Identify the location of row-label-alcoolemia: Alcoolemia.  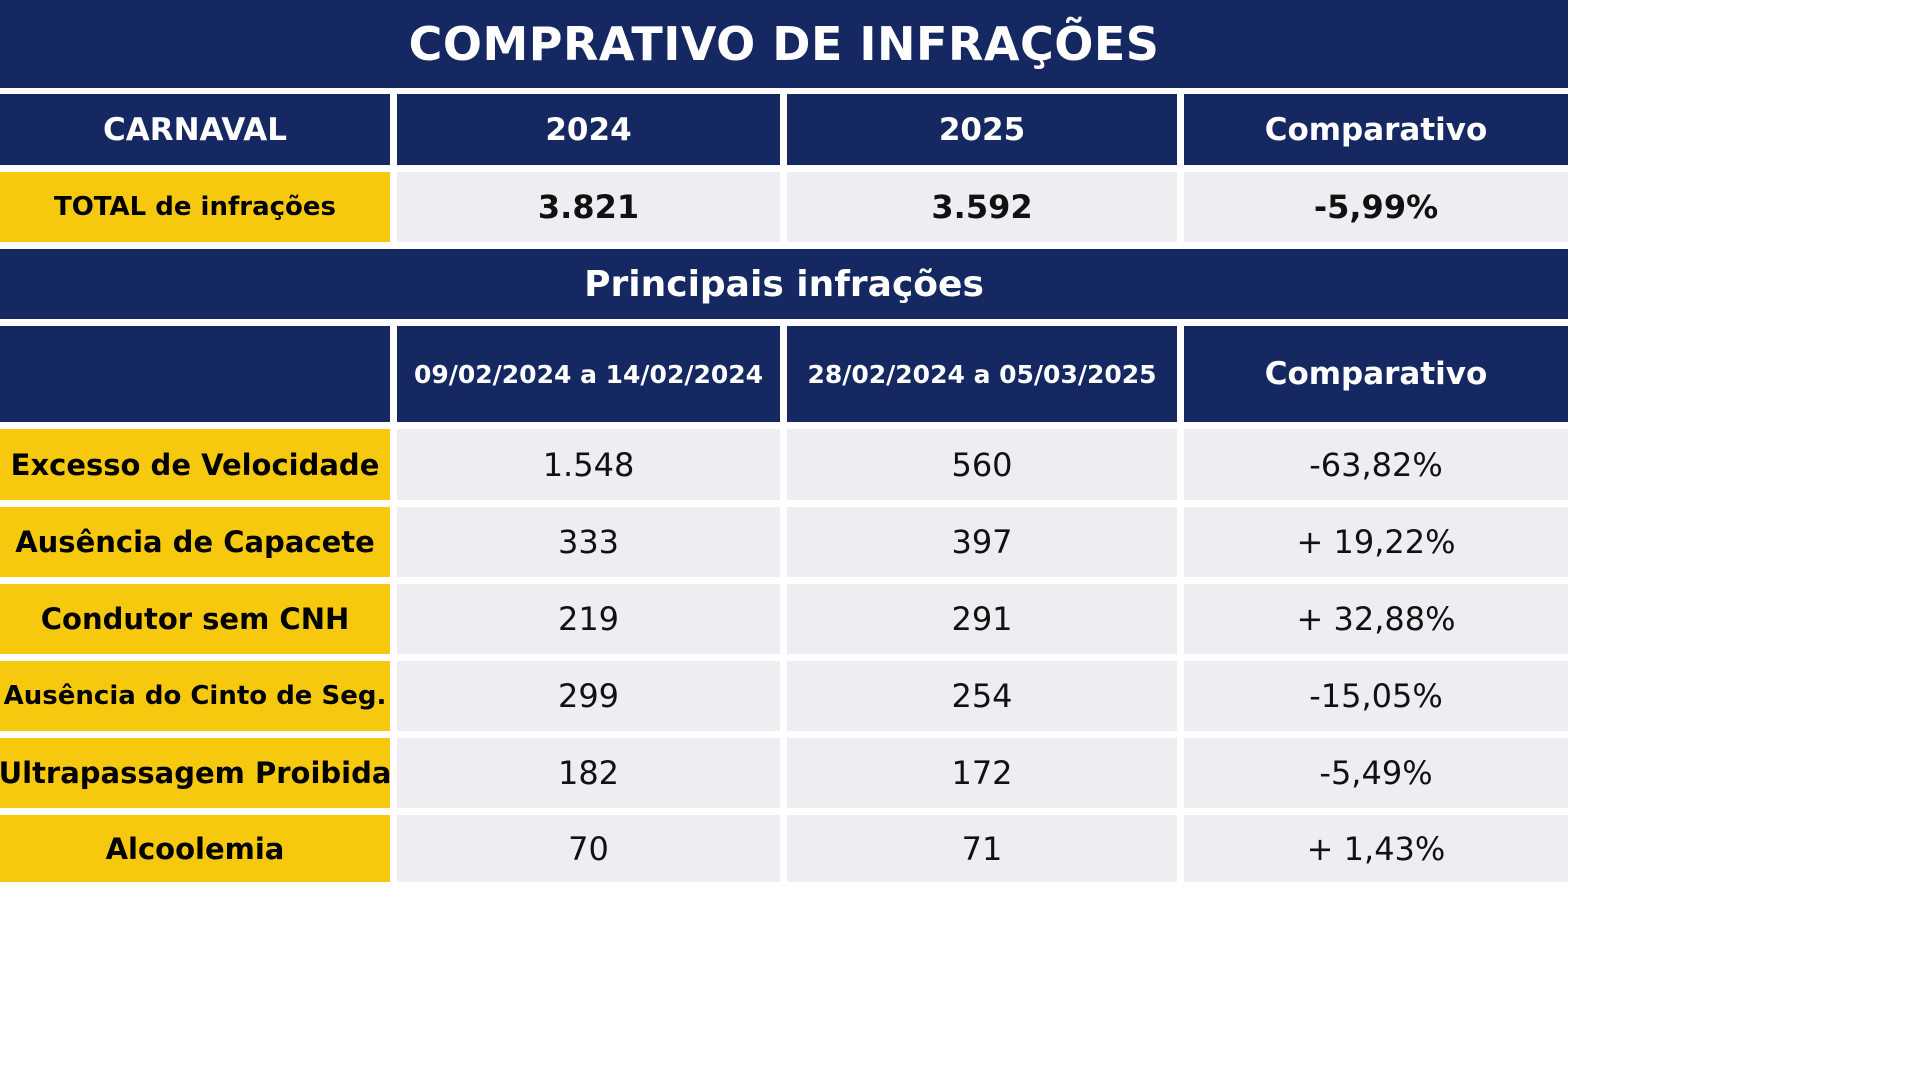
(195, 848).